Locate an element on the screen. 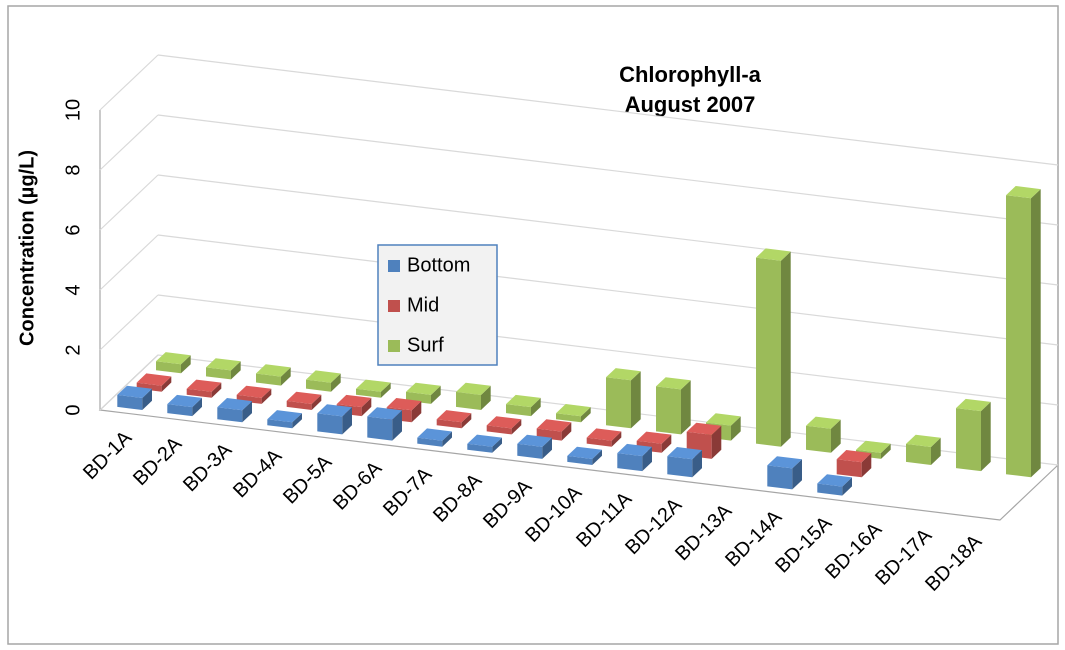 This screenshot has height=650, width=1065. chart-subtitle: August 2007 is located at coordinates (690, 104).